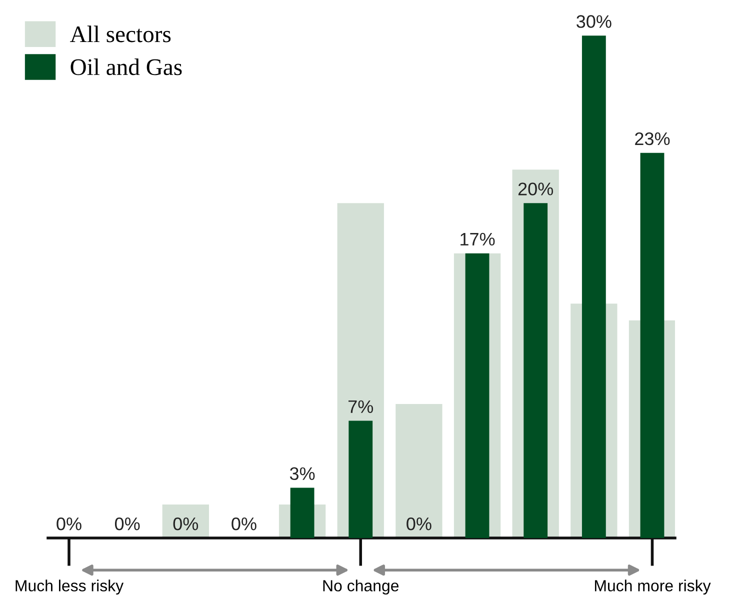  What do you see at coordinates (536, 189) in the screenshot?
I see `data-label: 20%` at bounding box center [536, 189].